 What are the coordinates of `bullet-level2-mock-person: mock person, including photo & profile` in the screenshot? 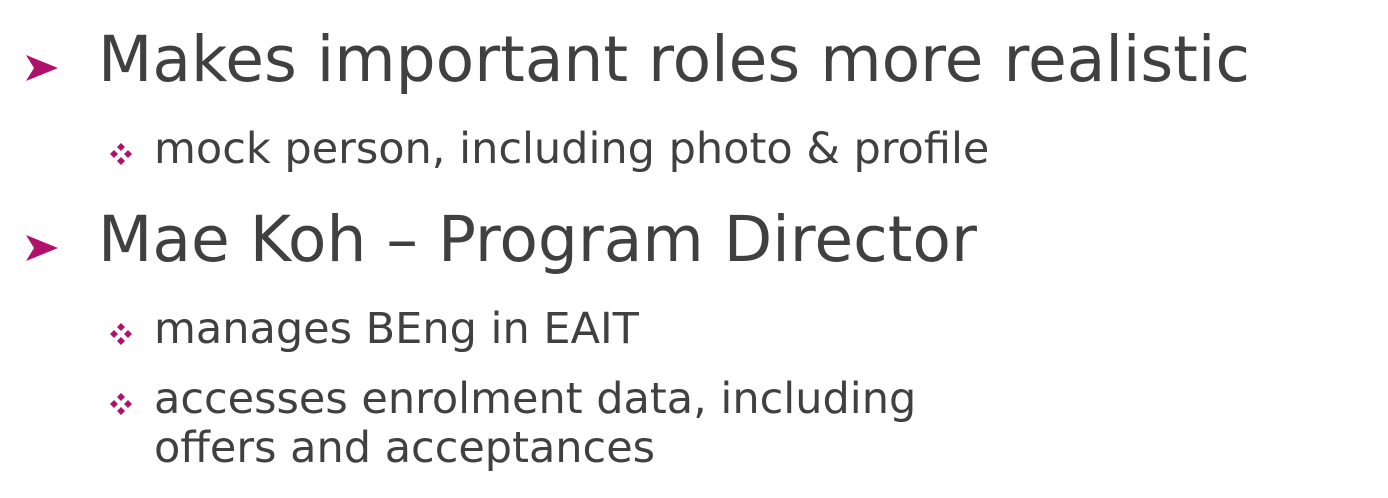 It's located at (548, 149).